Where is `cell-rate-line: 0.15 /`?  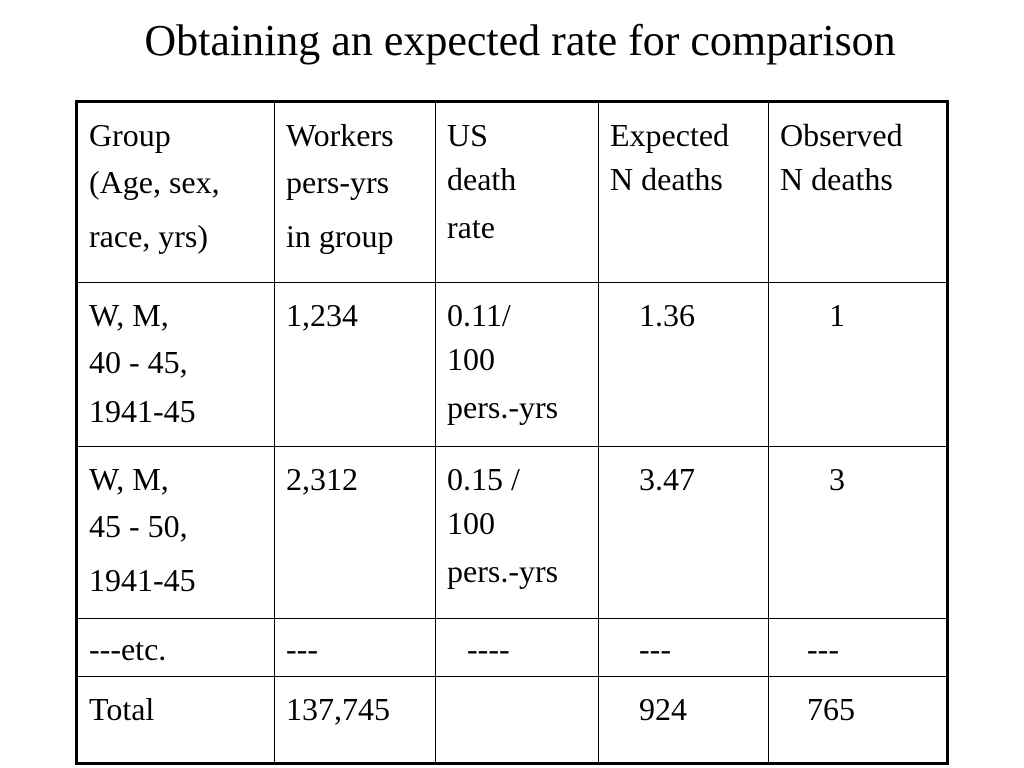 cell-rate-line: 0.15 / is located at coordinates (483, 479).